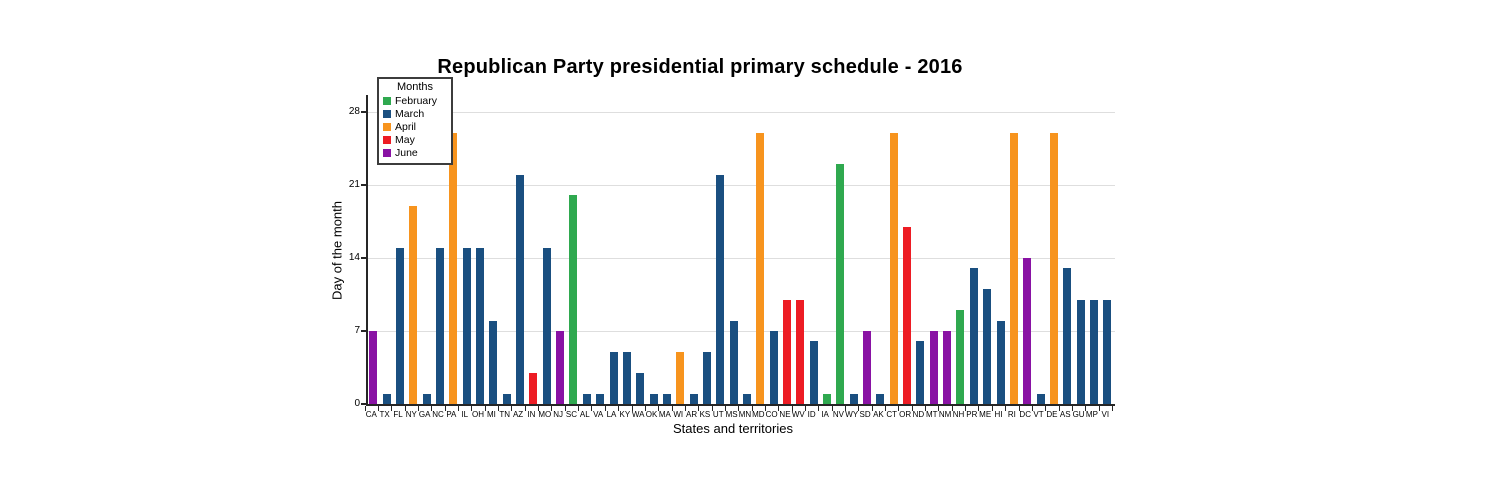 The height and width of the screenshot is (500, 1499). I want to click on legend-item-march: March, so click(415, 113).